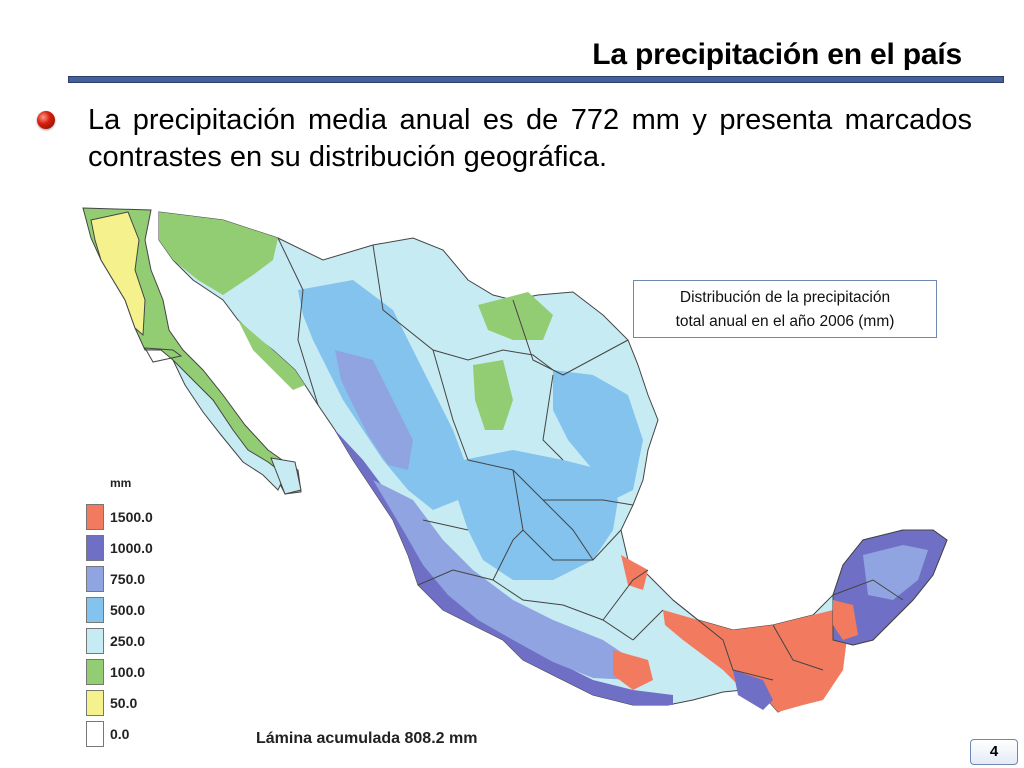 The width and height of the screenshot is (1024, 768). What do you see at coordinates (218, 253) in the screenshot?
I see `sonora-dry-zone` at bounding box center [218, 253].